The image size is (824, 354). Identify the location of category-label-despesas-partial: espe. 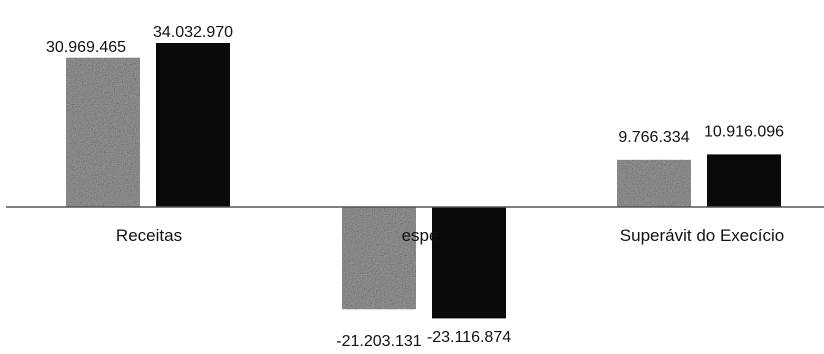
(420, 235).